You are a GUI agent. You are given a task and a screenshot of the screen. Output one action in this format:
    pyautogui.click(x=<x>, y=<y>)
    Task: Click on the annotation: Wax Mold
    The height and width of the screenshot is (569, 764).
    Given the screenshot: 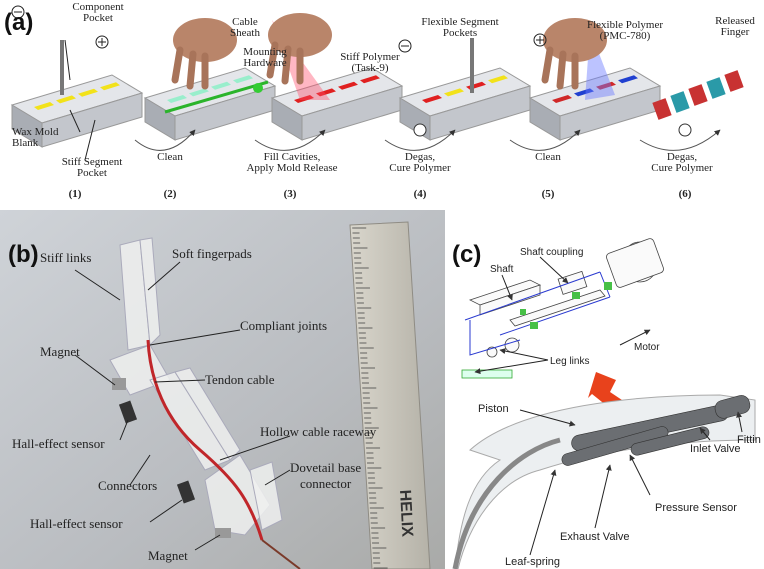 What is the action you would take?
    pyautogui.click(x=35, y=132)
    